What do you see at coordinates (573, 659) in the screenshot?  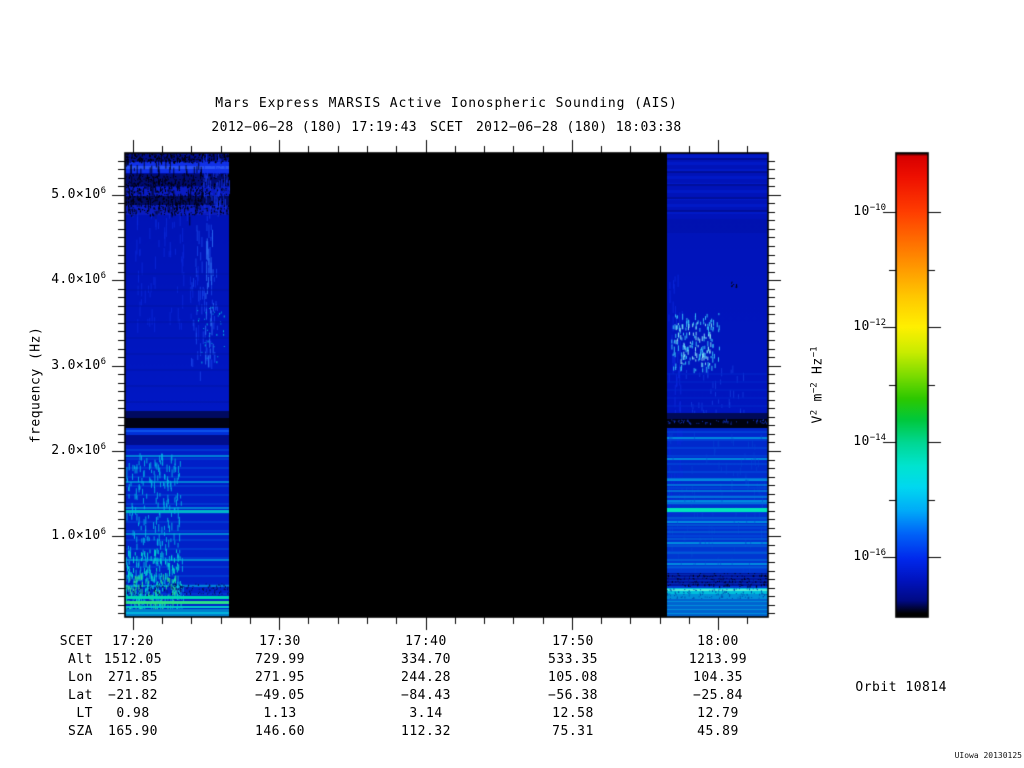 I see `ephemeris-cell: 533.35` at bounding box center [573, 659].